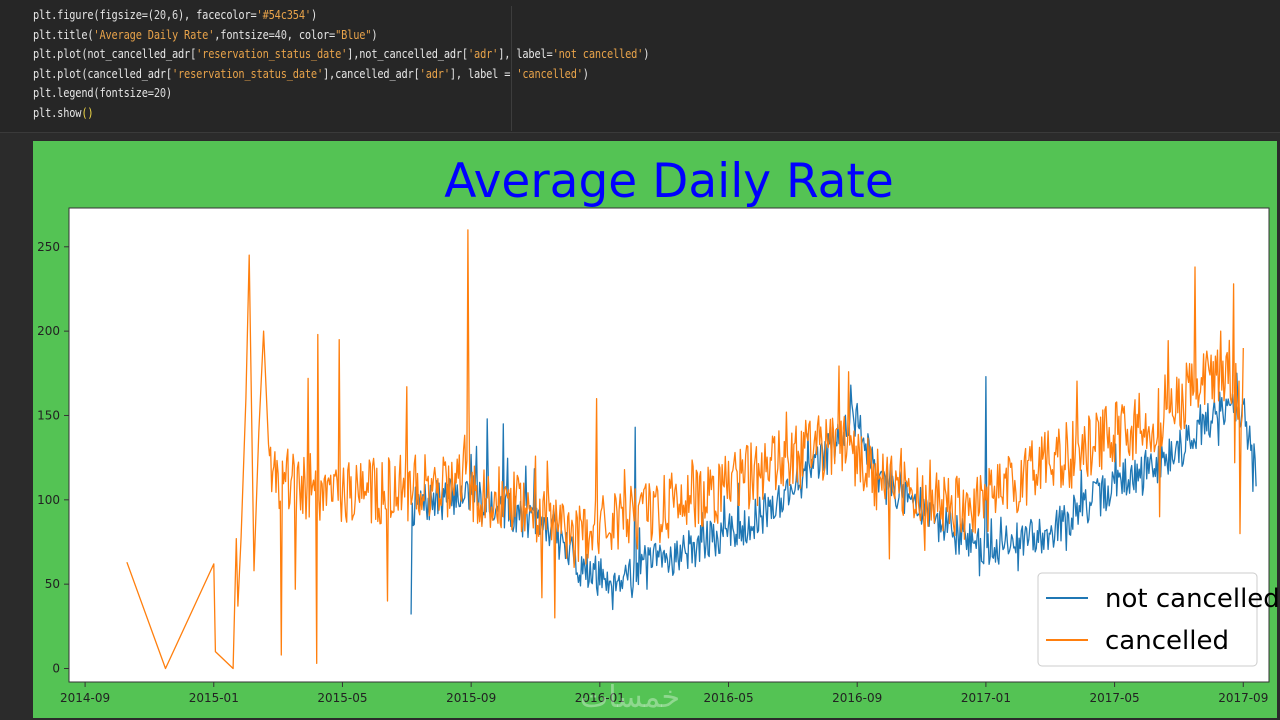 The image size is (1280, 720). I want to click on x-tick-label: 2017-09, so click(1243, 698).